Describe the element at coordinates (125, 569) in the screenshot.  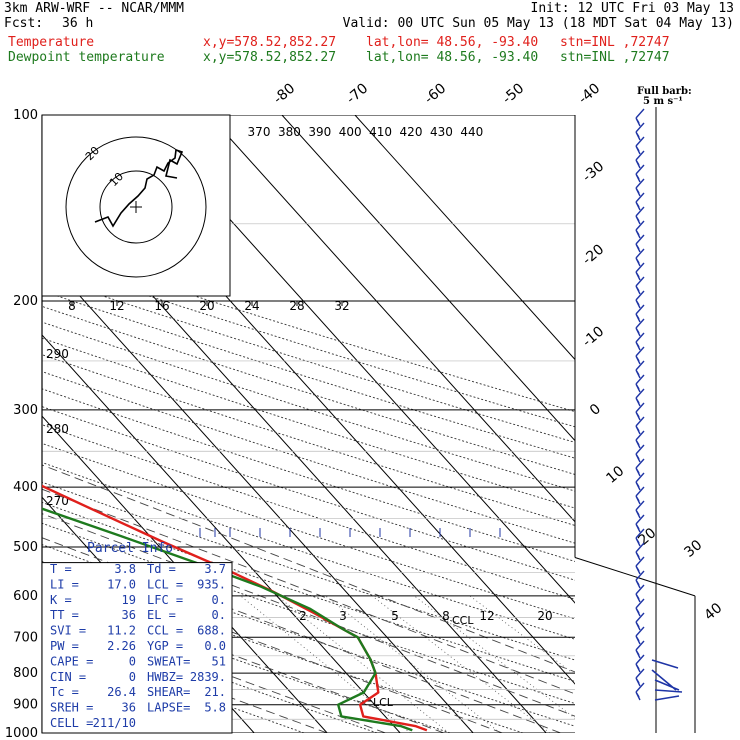
I see `parcel-param-value: 3.8` at that location.